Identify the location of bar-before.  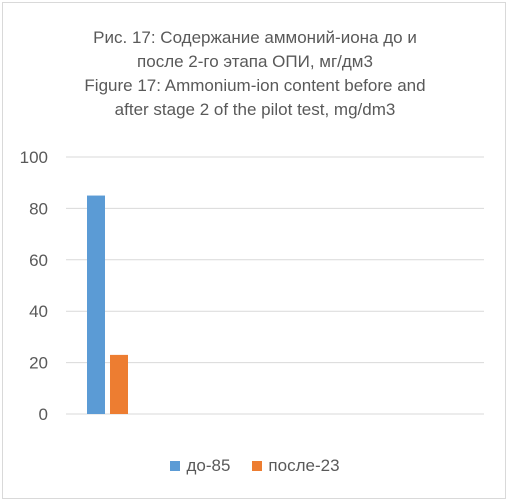
(96, 304).